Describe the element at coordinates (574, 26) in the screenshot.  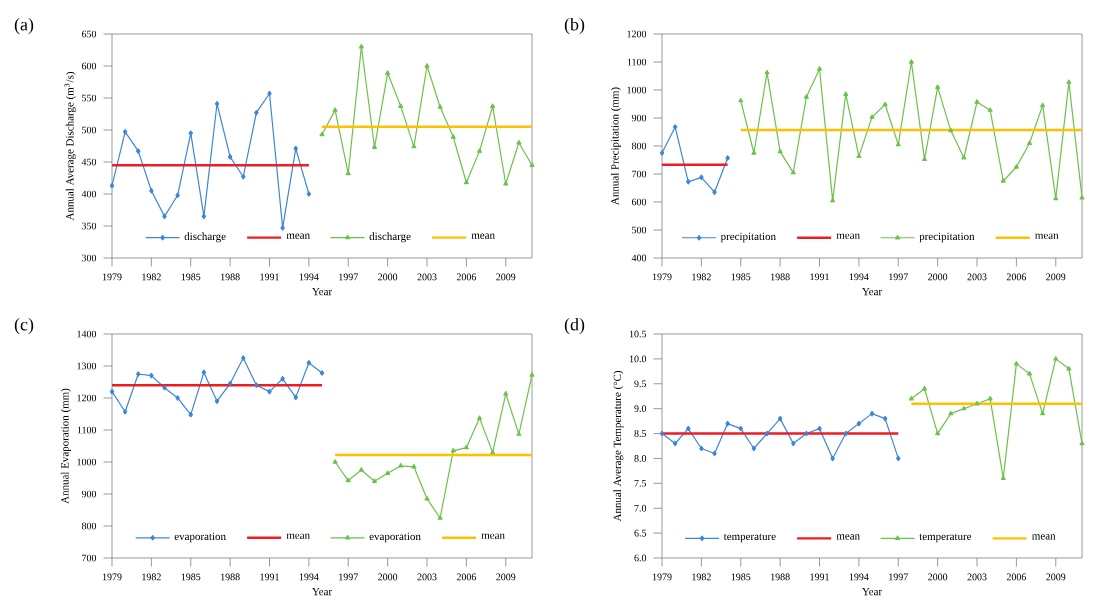
I see `chart-title: (b)` at that location.